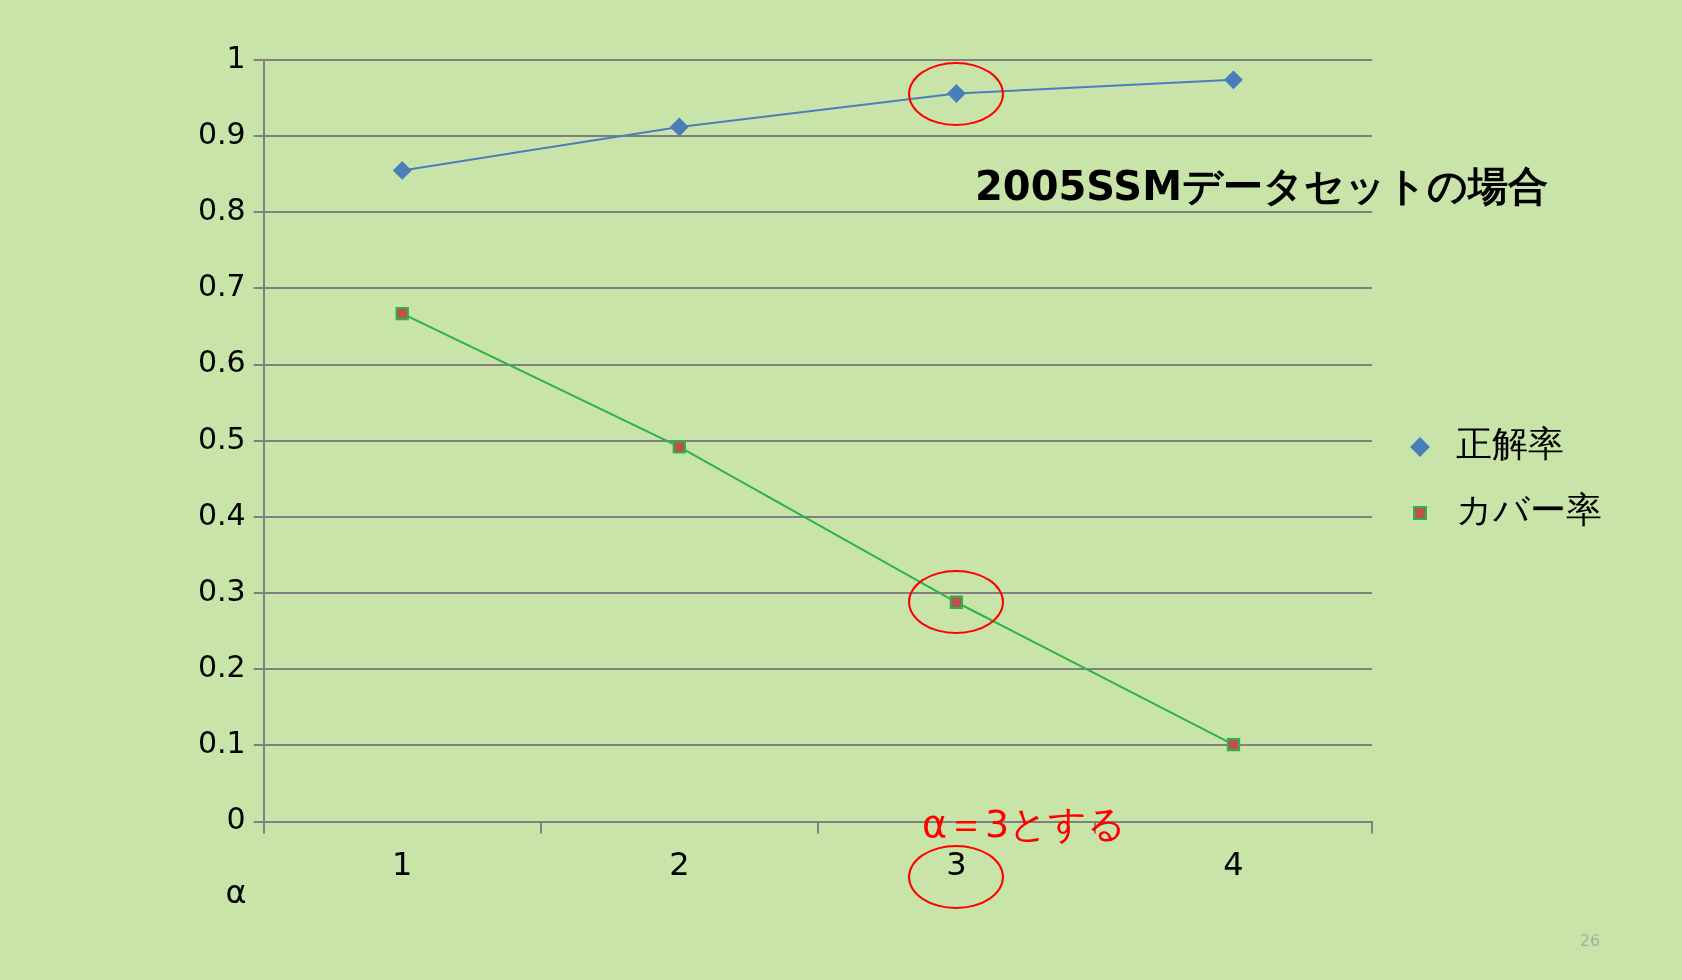 This screenshot has height=980, width=1682. Describe the element at coordinates (1024, 824) in the screenshot. I see `annotation: α＝3とする` at that location.